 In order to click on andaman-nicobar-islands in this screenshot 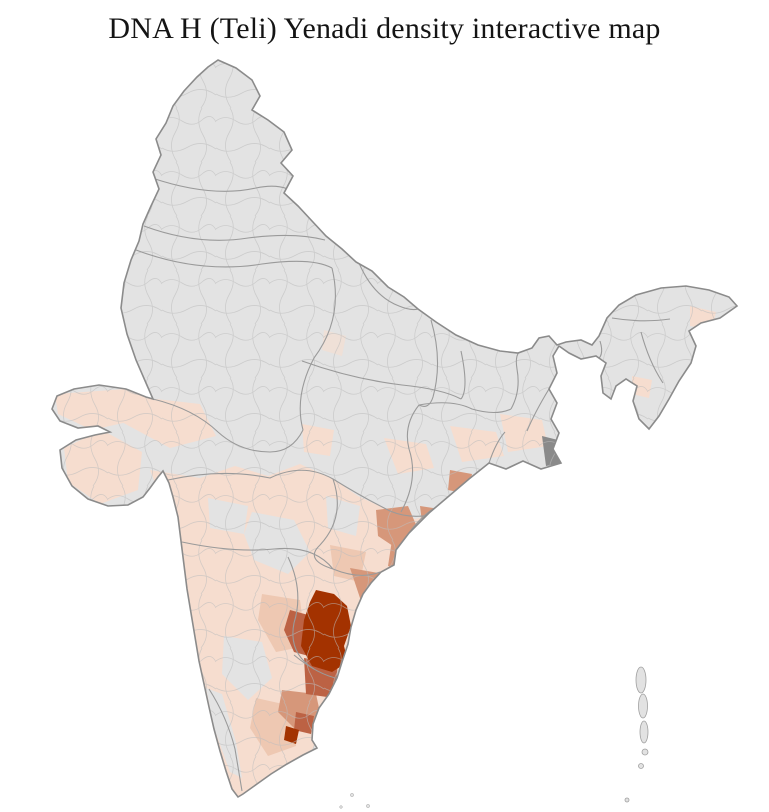, I will do `click(636, 734)`.